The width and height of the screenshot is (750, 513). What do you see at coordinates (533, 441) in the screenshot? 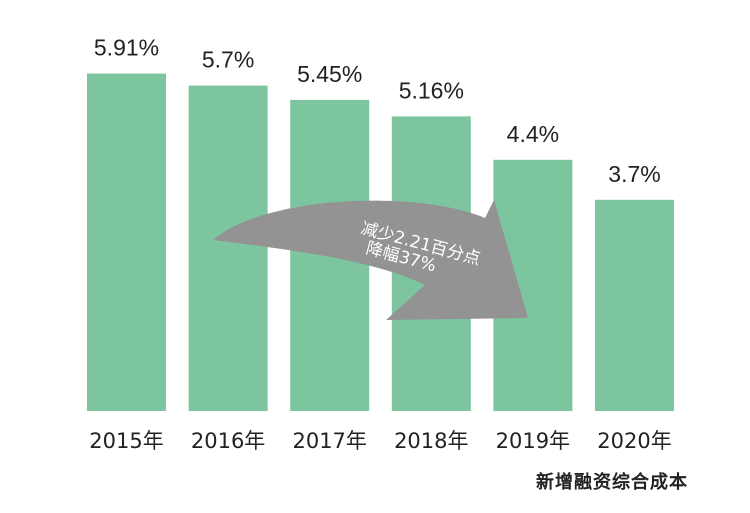
I see `x-tick-label-4: 2019年` at bounding box center [533, 441].